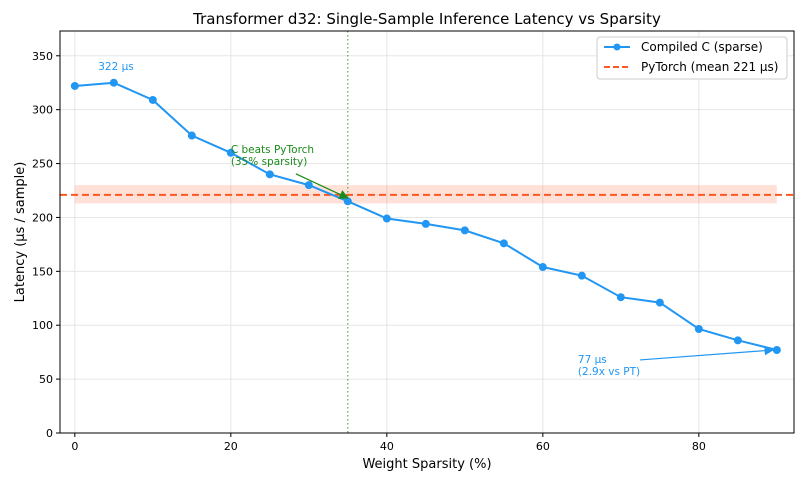  What do you see at coordinates (609, 372) in the screenshot?
I see `annotation-text: (2.9x vs PT)` at bounding box center [609, 372].